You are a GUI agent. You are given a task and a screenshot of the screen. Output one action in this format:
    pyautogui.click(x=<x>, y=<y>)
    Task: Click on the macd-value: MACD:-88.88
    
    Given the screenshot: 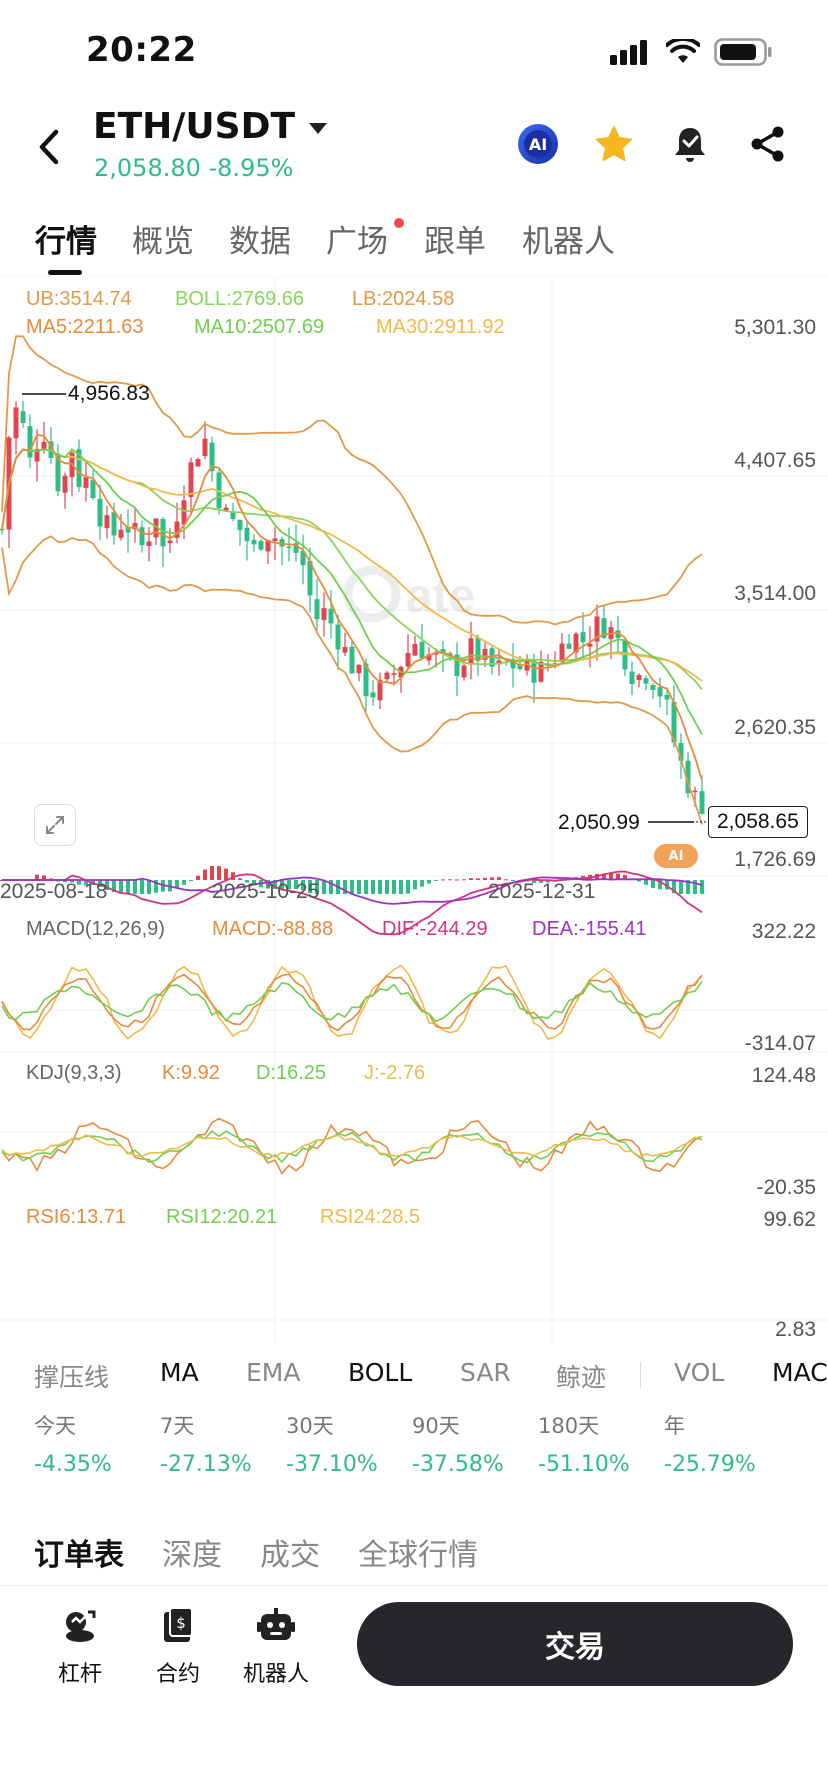 What is the action you would take?
    pyautogui.click(x=273, y=929)
    